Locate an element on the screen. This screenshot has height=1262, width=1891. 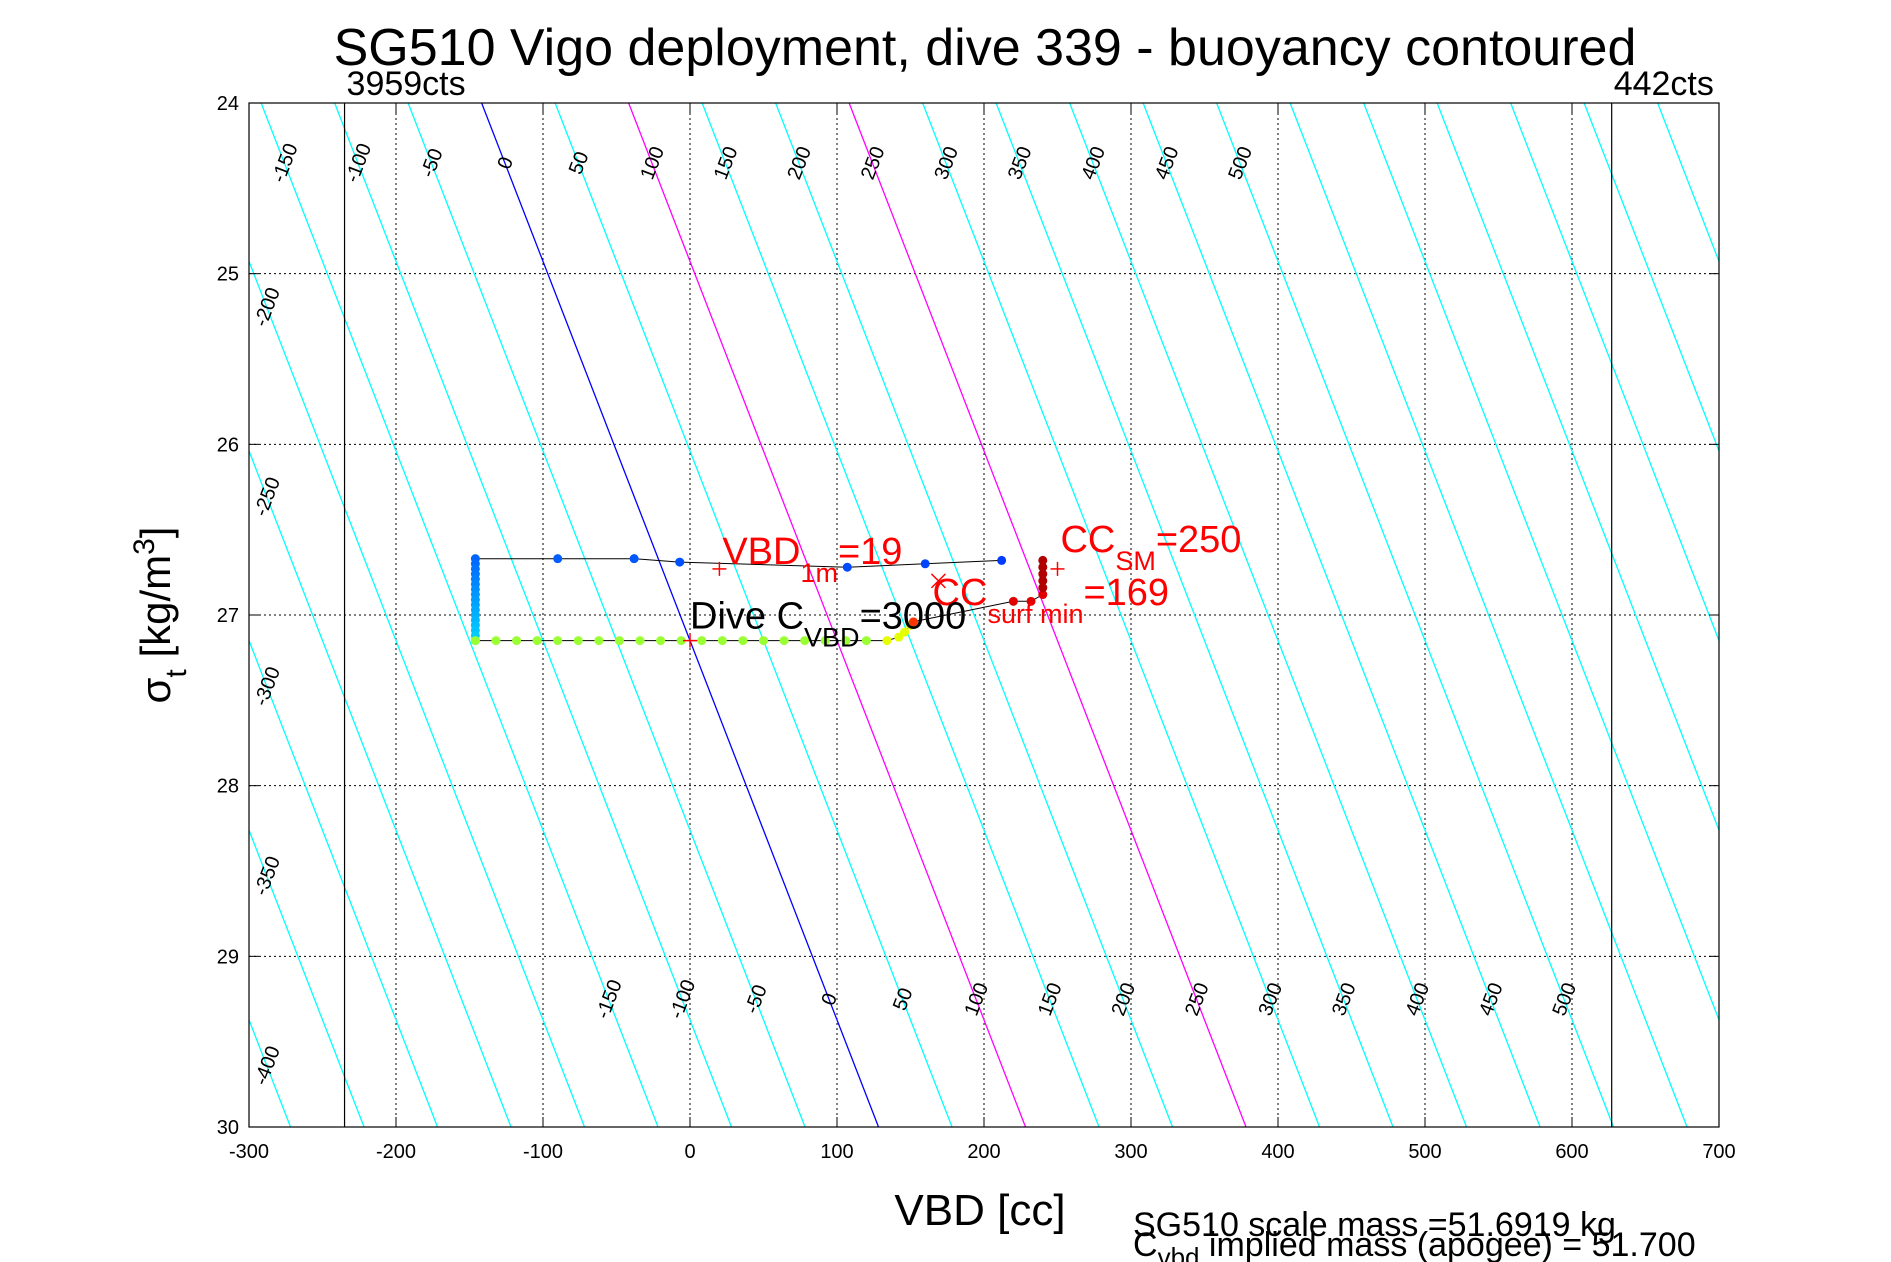
x-tick-label: 400 is located at coordinates (1277, 1152).